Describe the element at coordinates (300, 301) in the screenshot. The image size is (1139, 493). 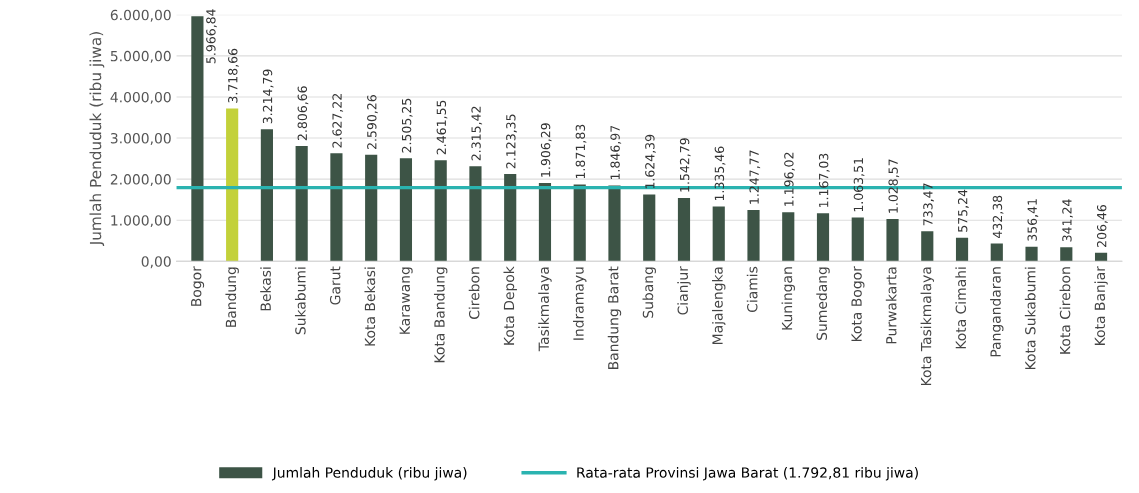
I see `x-tick-label: Sukabumi` at that location.